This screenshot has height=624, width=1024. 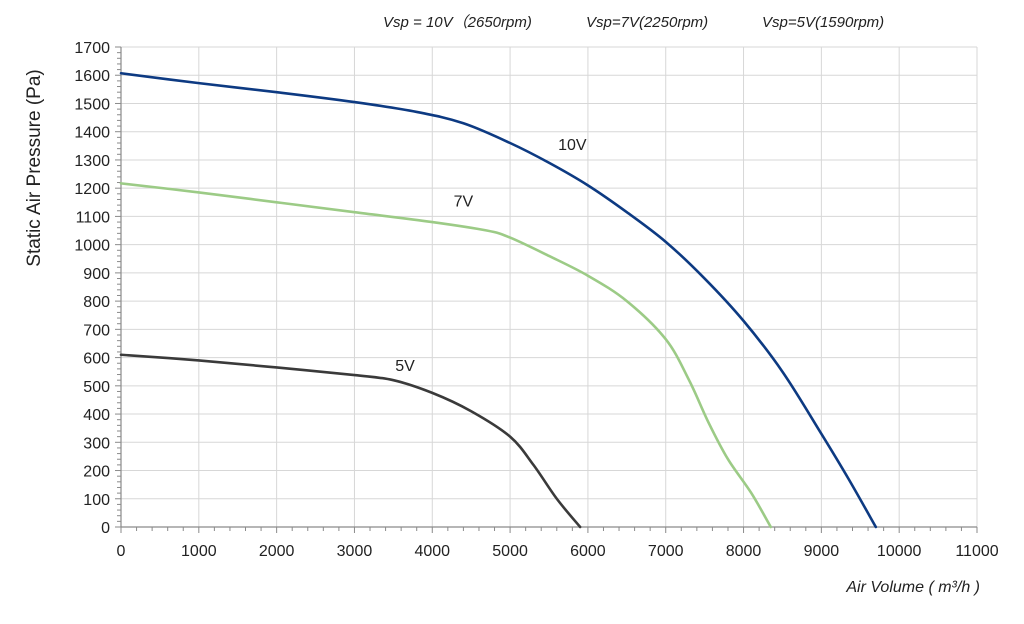 I want to click on x-tick-label: 3000, so click(x=355, y=551).